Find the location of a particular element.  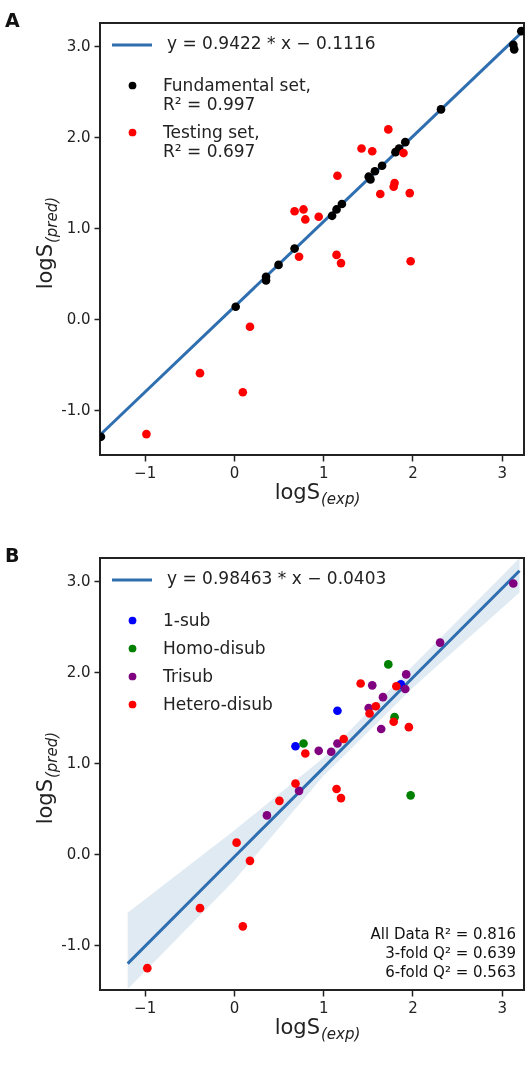

legend-label: Trisub is located at coordinates (188, 675).